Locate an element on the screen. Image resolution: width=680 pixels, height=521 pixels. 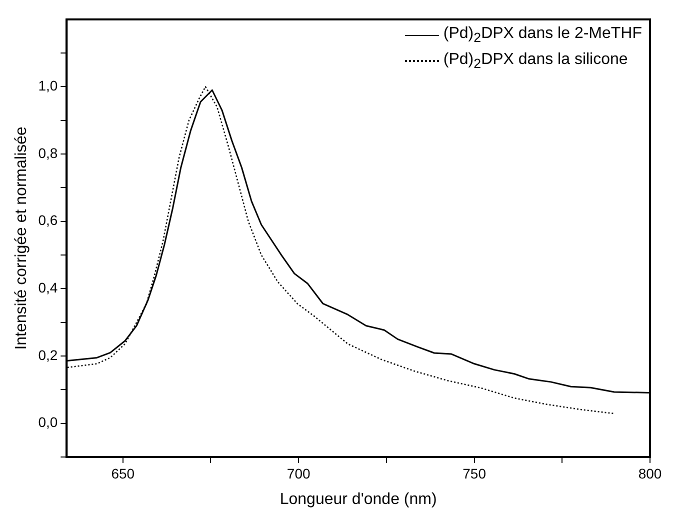
y-axis-title: Intensité corrigée et normalisée is located at coordinates (21, 238).